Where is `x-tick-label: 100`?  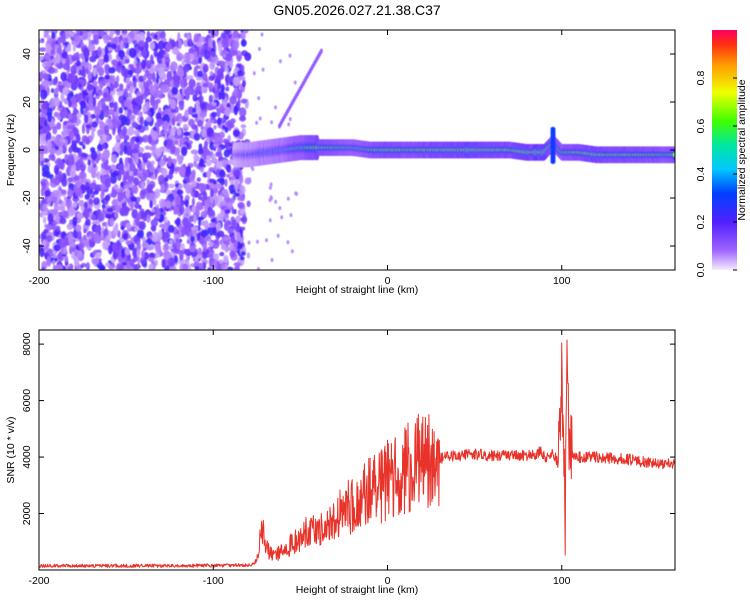
x-tick-label: 100 is located at coordinates (562, 581).